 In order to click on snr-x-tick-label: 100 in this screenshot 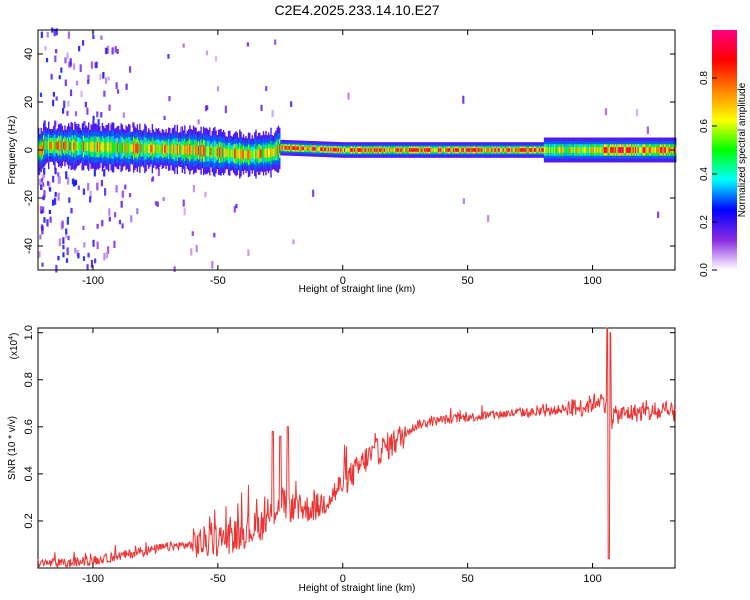, I will do `click(592, 579)`.